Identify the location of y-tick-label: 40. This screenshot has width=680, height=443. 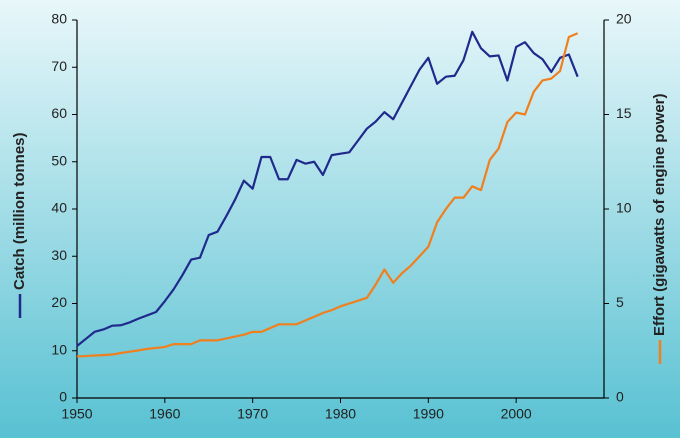
(59, 208).